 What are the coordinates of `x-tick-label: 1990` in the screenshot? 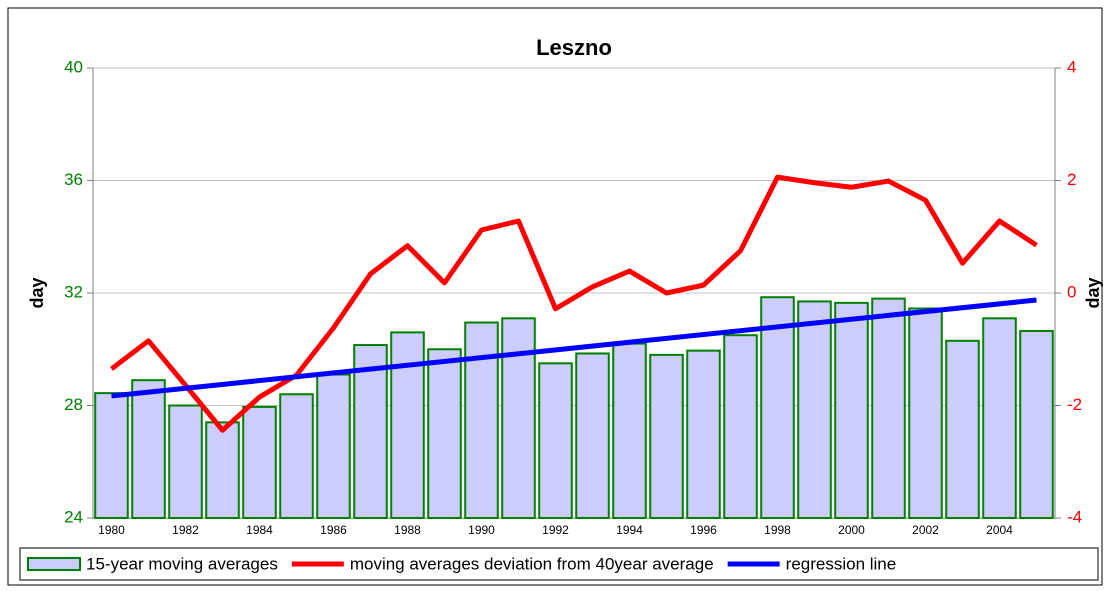 It's located at (481, 530).